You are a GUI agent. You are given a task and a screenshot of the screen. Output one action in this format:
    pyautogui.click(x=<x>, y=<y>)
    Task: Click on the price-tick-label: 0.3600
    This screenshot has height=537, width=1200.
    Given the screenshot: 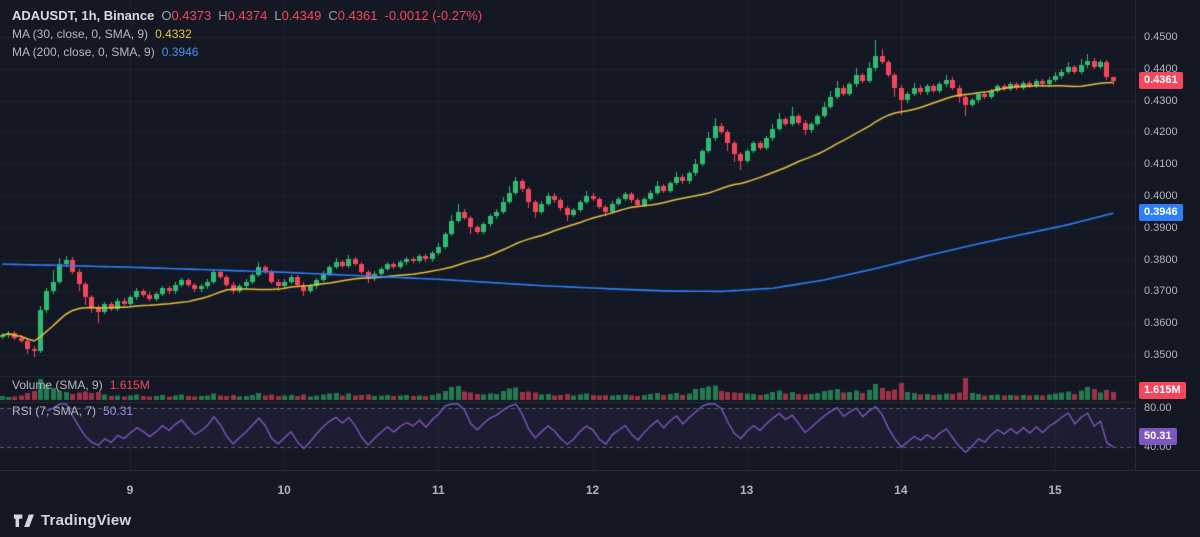 What is the action you would take?
    pyautogui.click(x=1161, y=323)
    